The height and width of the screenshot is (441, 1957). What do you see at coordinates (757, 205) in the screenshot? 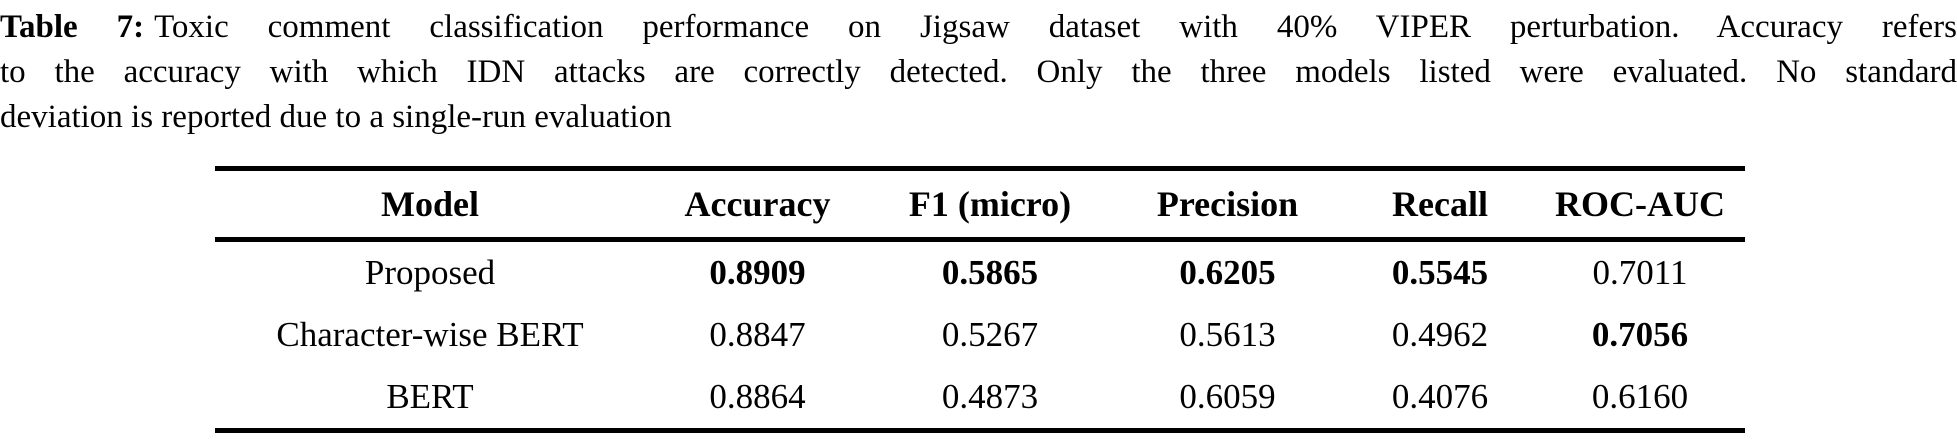
I see `column-header-accuracy: Accuracy` at bounding box center [757, 205].